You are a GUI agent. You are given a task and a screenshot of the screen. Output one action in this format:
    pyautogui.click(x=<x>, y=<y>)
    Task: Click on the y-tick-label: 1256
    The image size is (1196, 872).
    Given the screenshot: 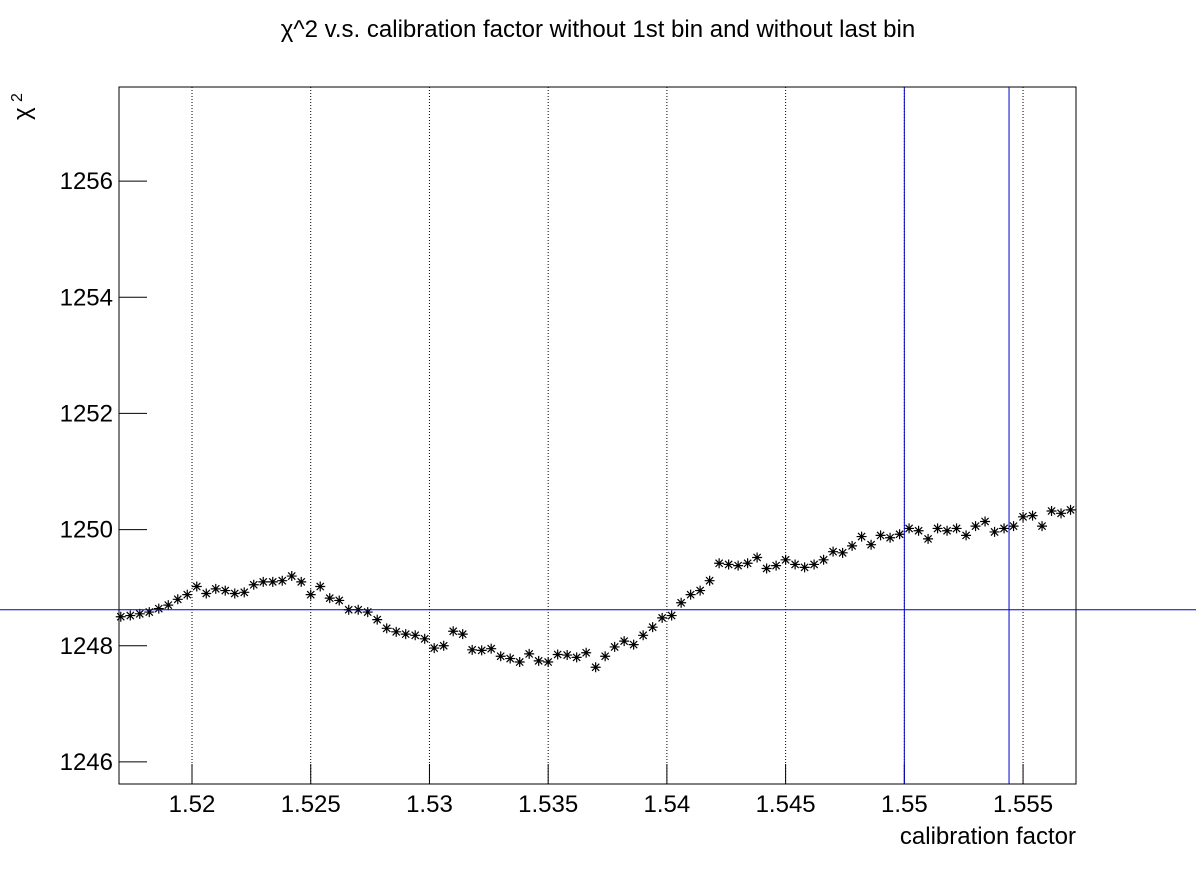 What is the action you would take?
    pyautogui.click(x=86, y=181)
    